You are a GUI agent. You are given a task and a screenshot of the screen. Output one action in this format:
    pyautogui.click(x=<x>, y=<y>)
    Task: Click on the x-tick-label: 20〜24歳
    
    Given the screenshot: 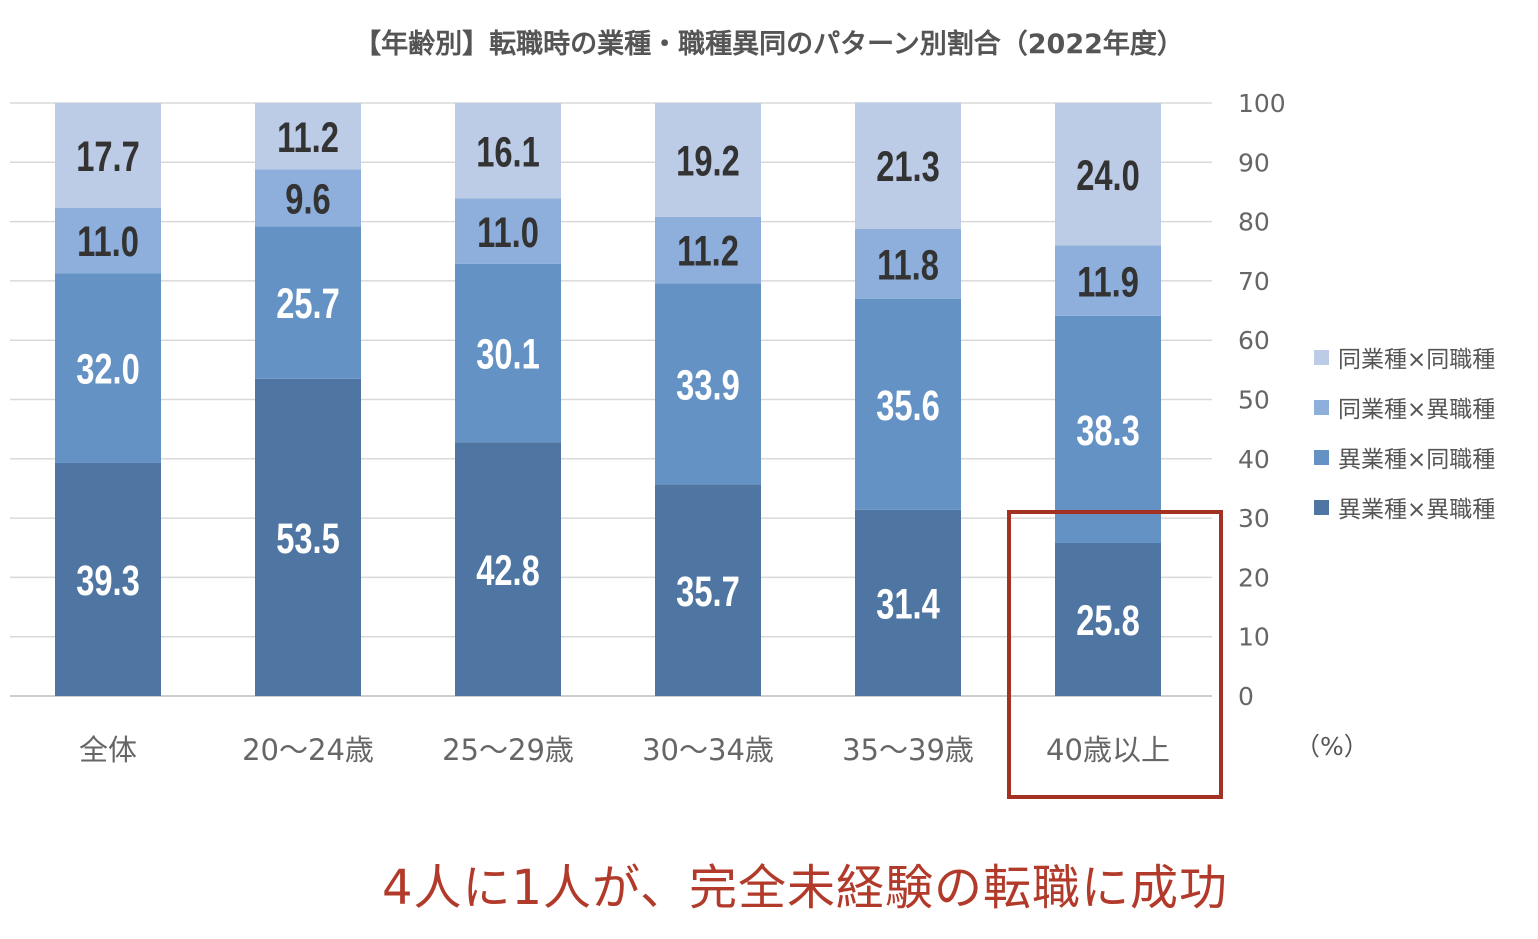 What is the action you would take?
    pyautogui.click(x=308, y=750)
    